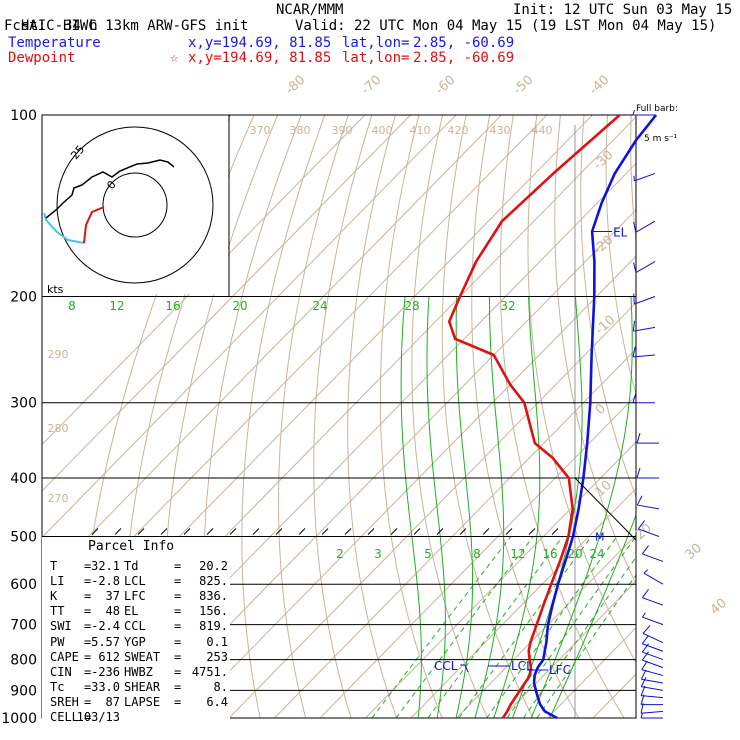 The width and height of the screenshot is (740, 740). I want to click on dewpoint-latlon-value: 2.85, -60.69, so click(464, 58).